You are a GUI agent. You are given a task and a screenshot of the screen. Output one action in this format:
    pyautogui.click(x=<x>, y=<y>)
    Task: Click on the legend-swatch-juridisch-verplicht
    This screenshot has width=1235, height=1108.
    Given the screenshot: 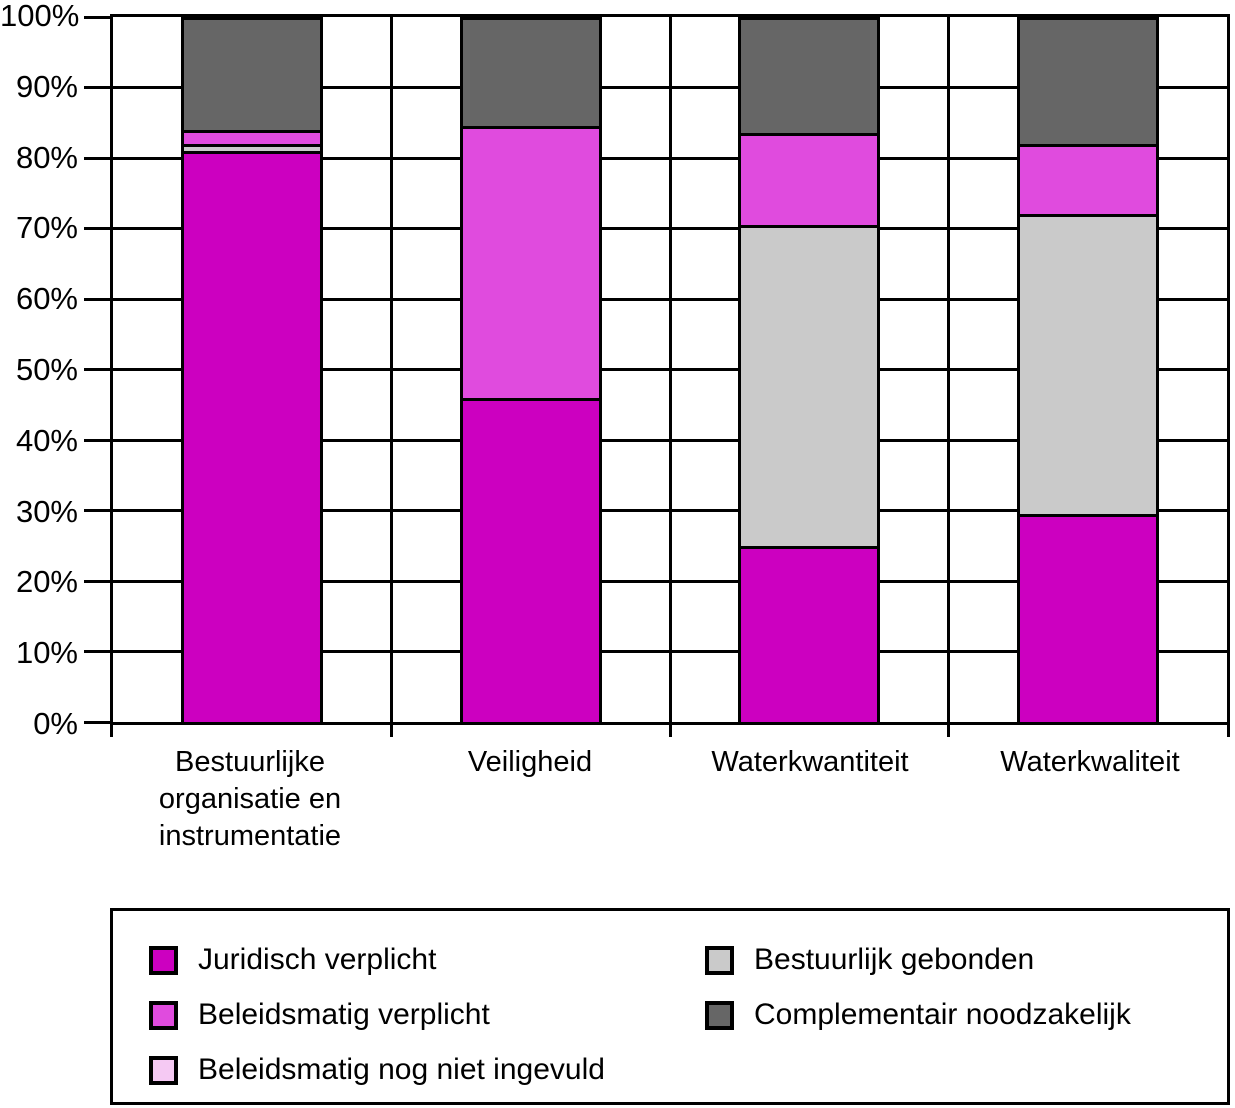 What is the action you would take?
    pyautogui.click(x=163, y=960)
    